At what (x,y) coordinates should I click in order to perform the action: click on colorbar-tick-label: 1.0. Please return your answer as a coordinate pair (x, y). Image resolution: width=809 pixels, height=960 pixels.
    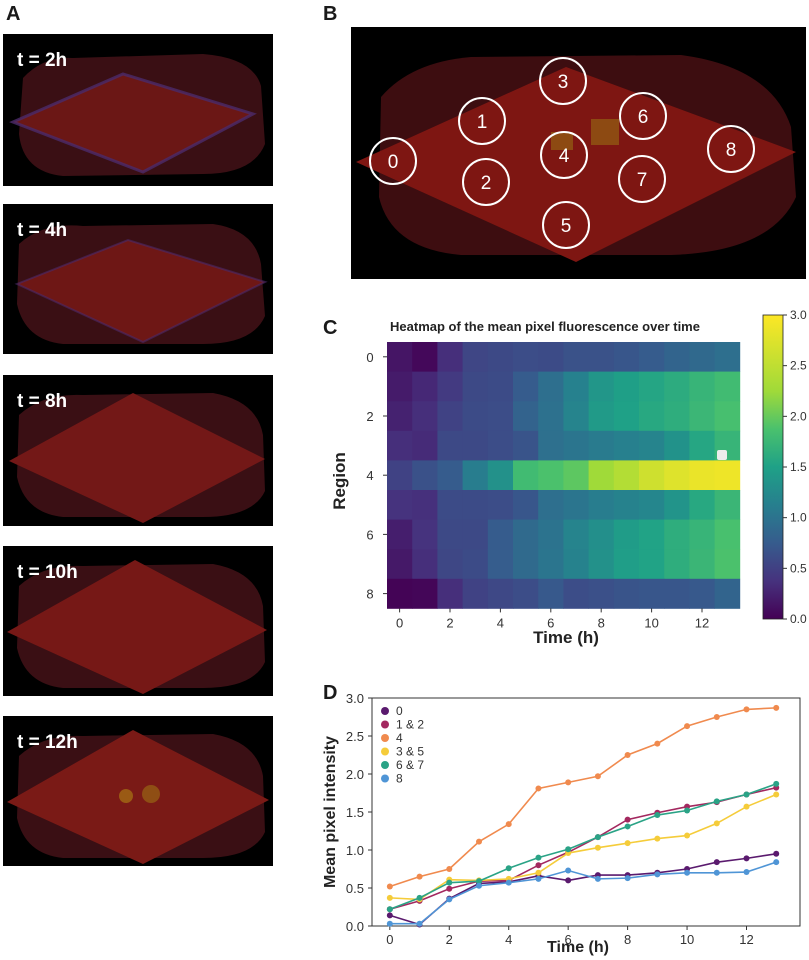
    Looking at the image, I should click on (798, 518).